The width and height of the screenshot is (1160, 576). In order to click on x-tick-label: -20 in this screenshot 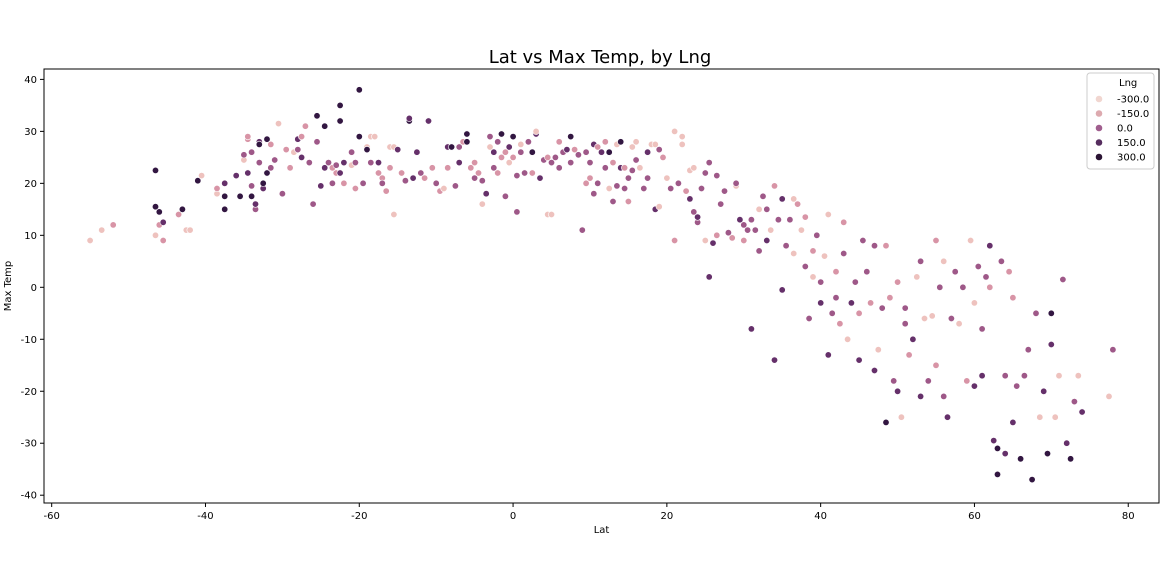, I will do `click(359, 516)`.